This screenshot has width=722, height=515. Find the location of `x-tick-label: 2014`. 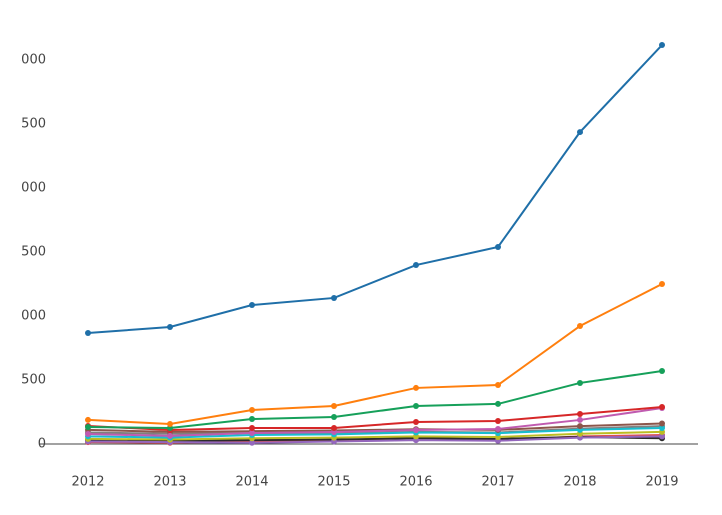

x-tick-label: 2014 is located at coordinates (251, 482).